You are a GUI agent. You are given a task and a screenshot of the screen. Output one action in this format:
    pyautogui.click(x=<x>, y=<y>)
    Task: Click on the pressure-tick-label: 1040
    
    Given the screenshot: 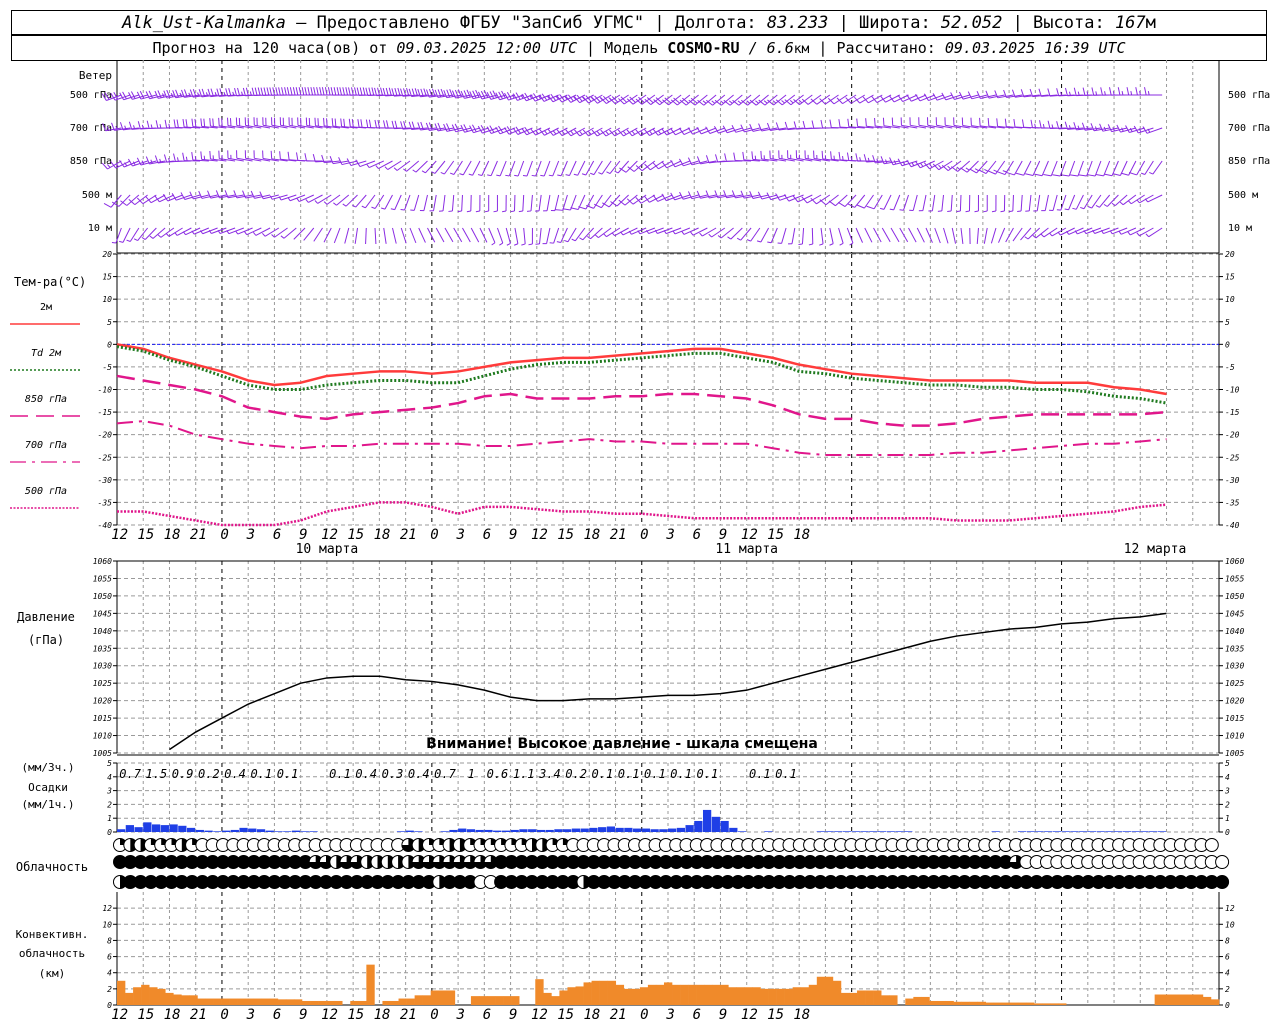 What is the action you would take?
    pyautogui.click(x=102, y=631)
    